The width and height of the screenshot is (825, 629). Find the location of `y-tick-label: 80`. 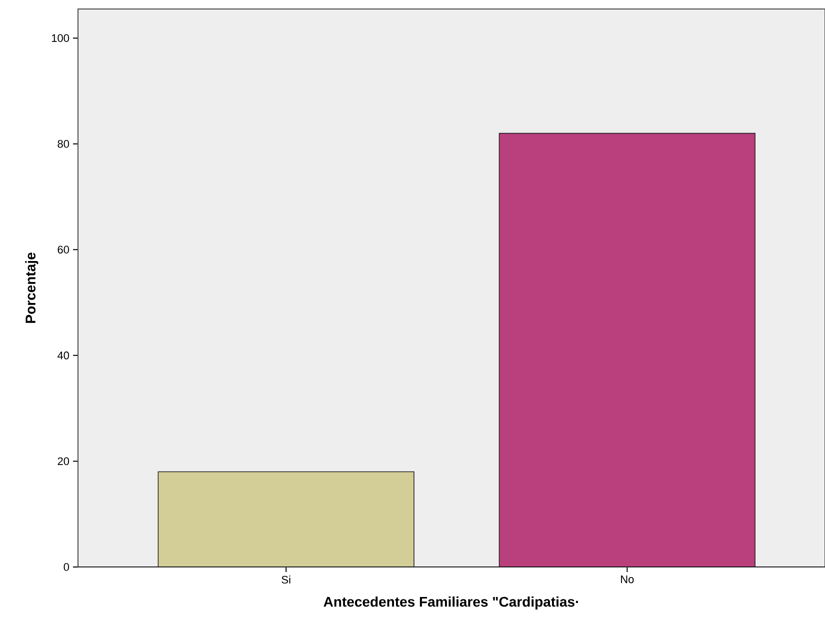

y-tick-label: 80 is located at coordinates (64, 144).